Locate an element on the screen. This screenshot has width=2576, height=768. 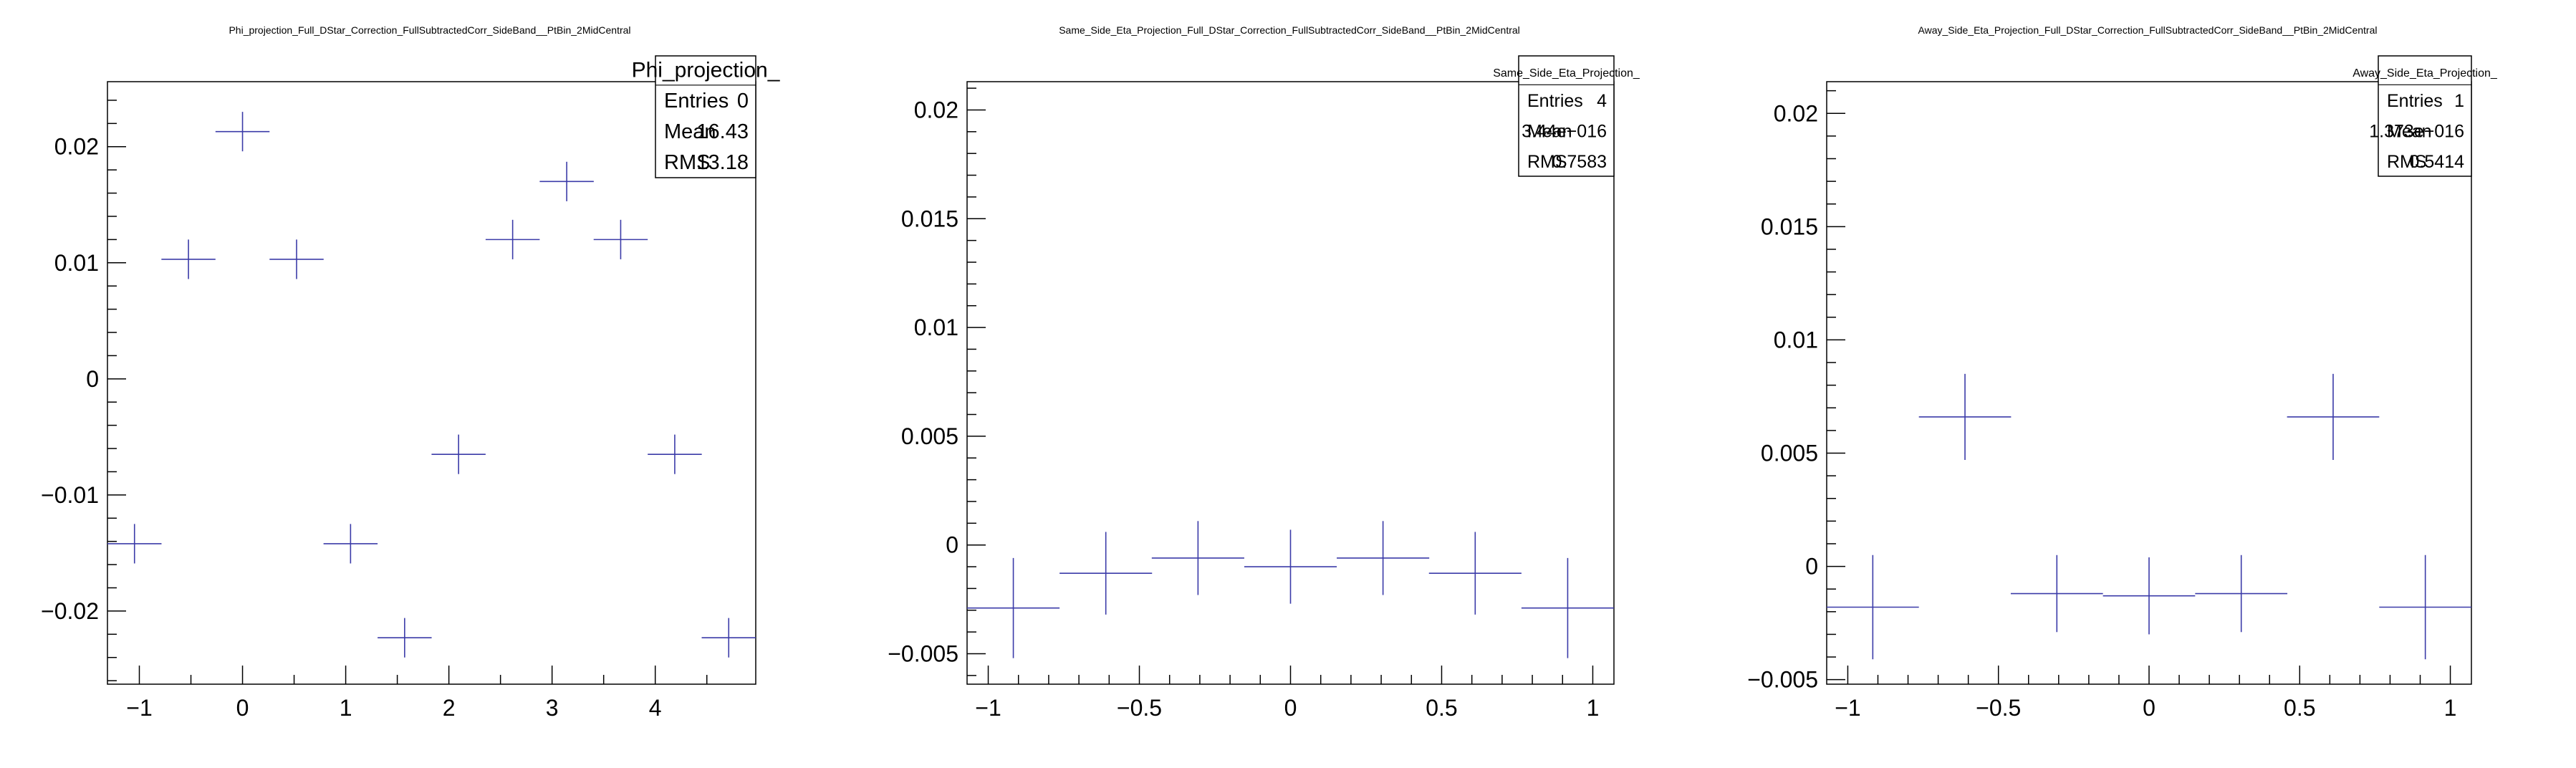
stats-value: 1 is located at coordinates (2459, 101).